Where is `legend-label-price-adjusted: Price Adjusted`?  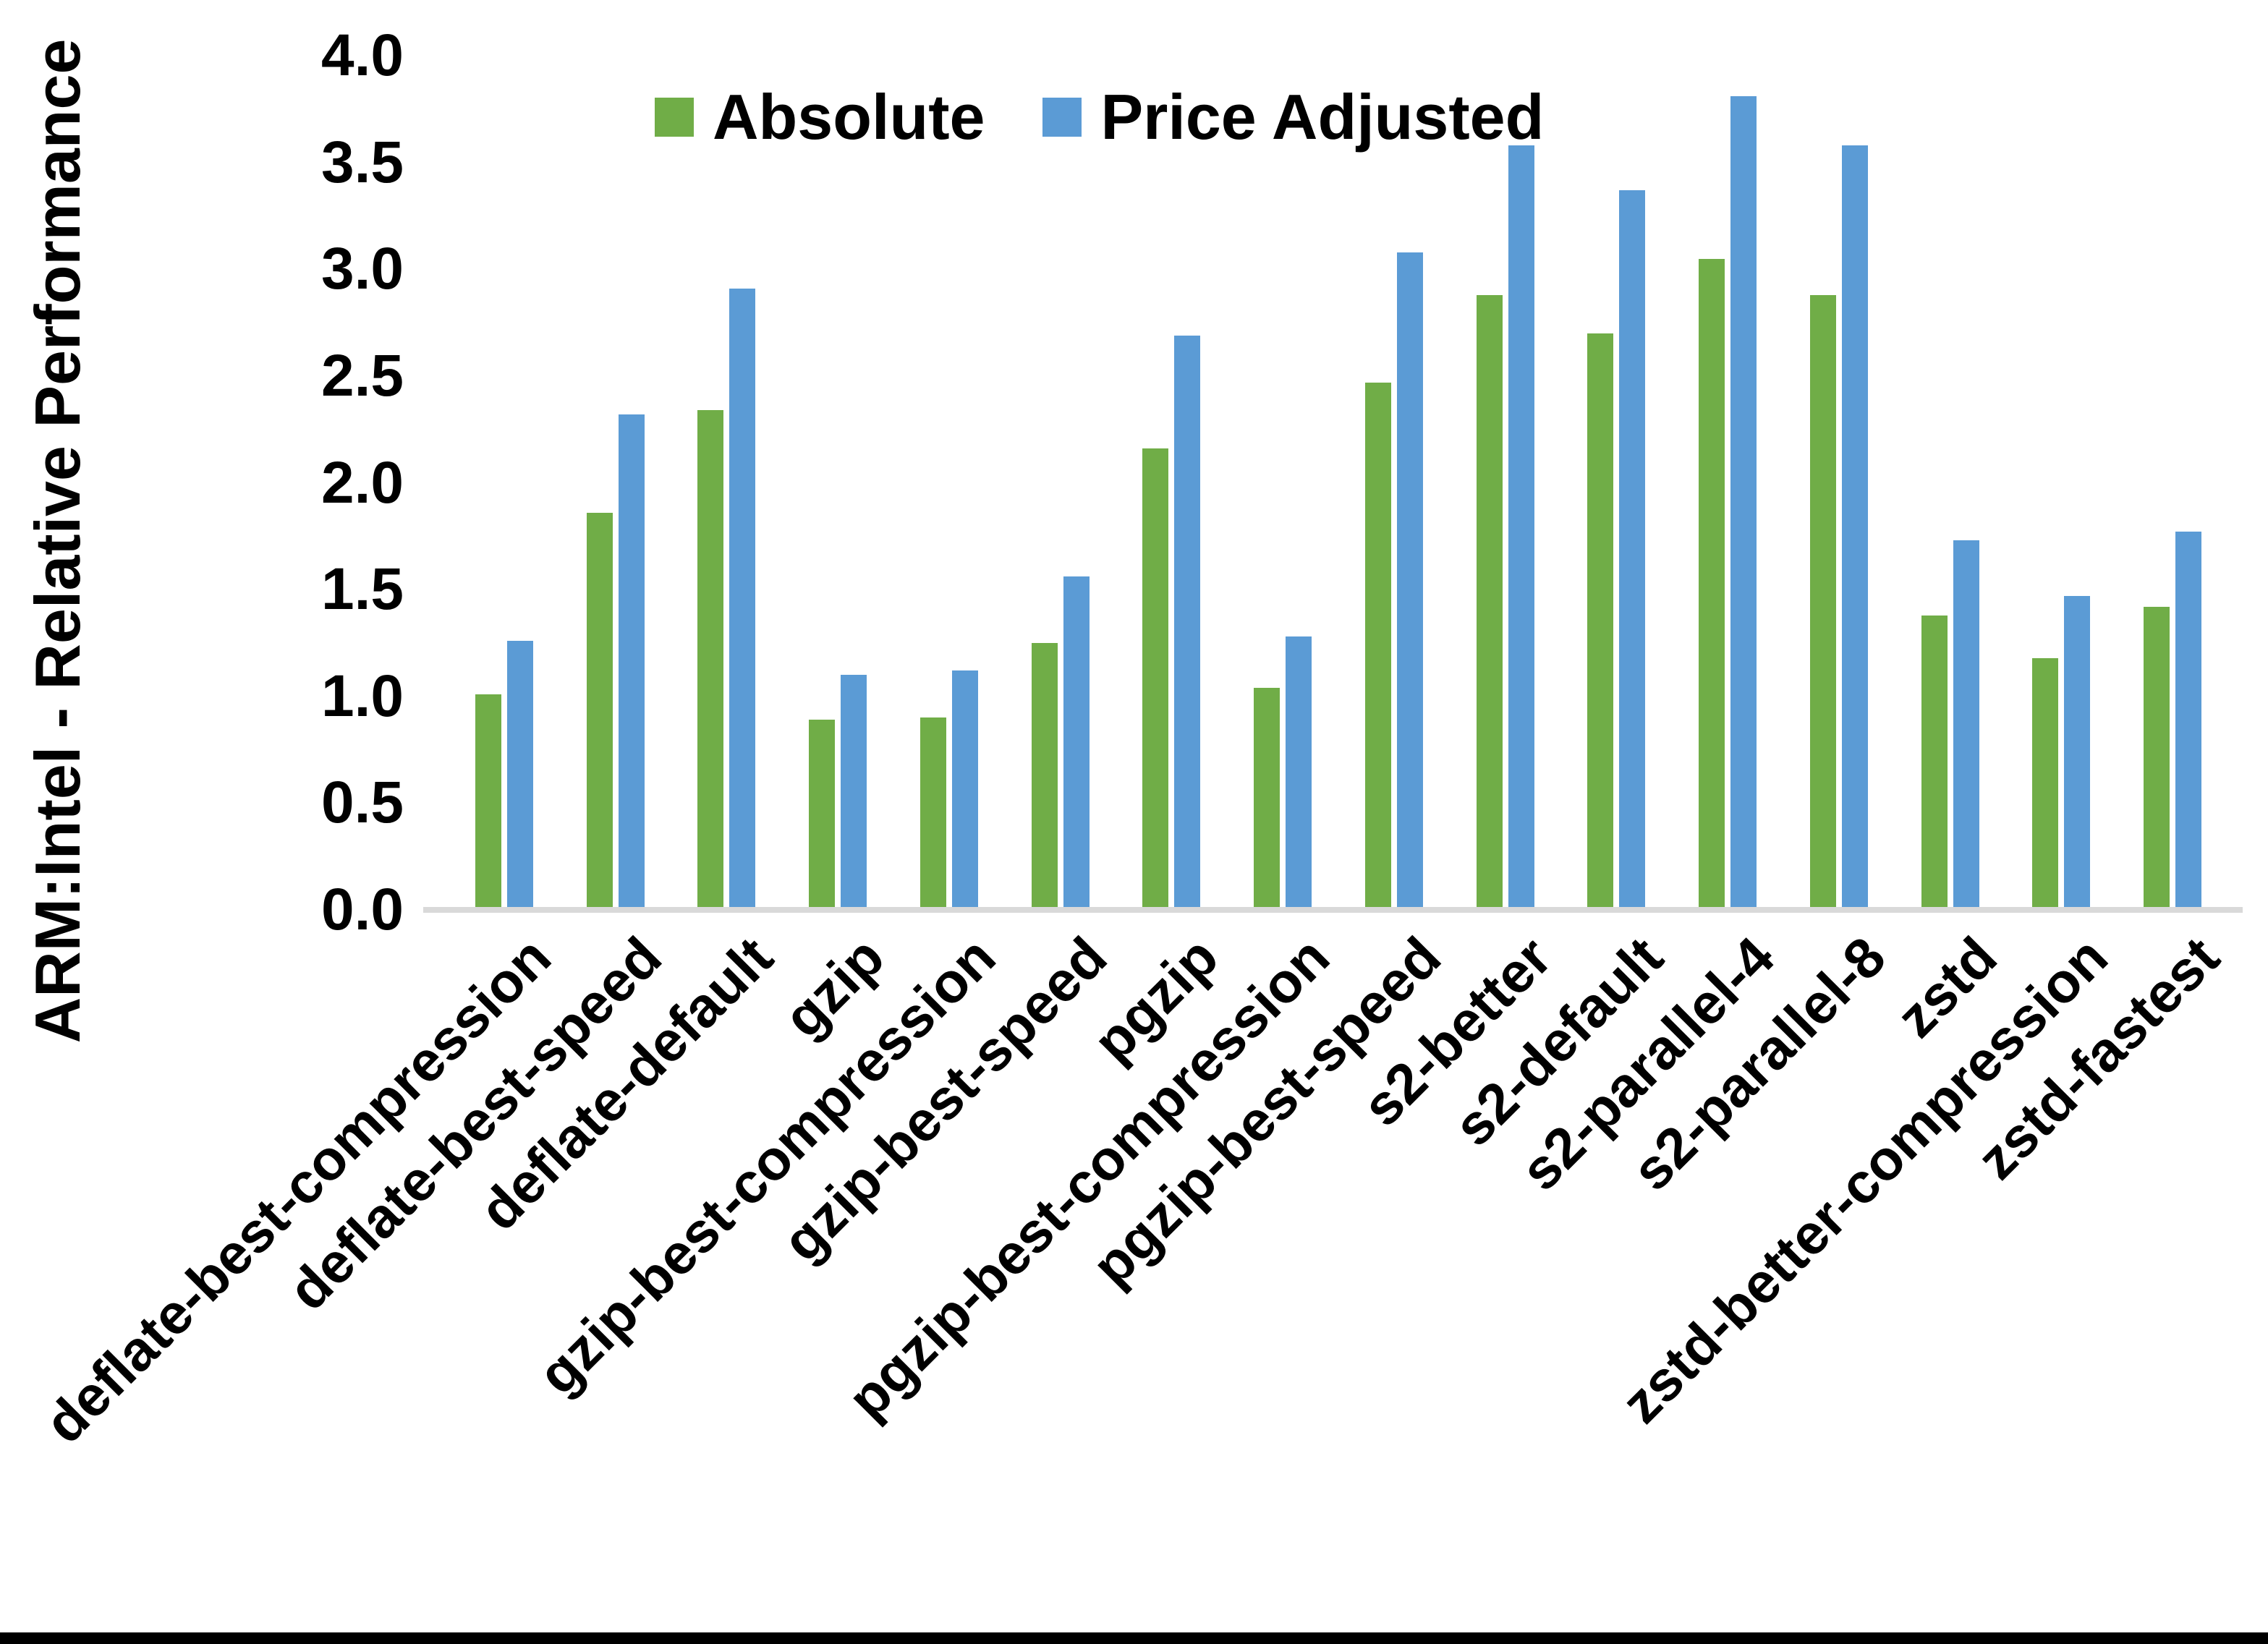 legend-label-price-adjusted: Price Adjusted is located at coordinates (1322, 117).